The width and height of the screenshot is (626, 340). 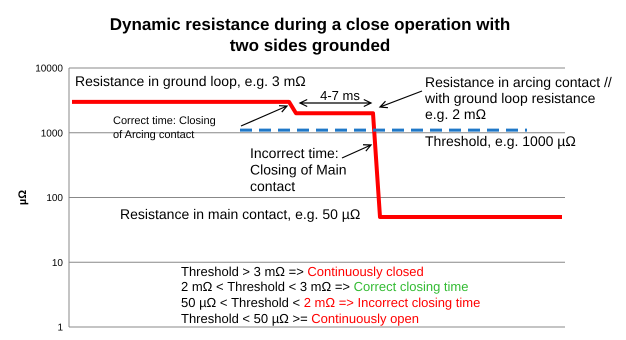 I want to click on y-axis-title: µΩ, so click(x=23, y=198).